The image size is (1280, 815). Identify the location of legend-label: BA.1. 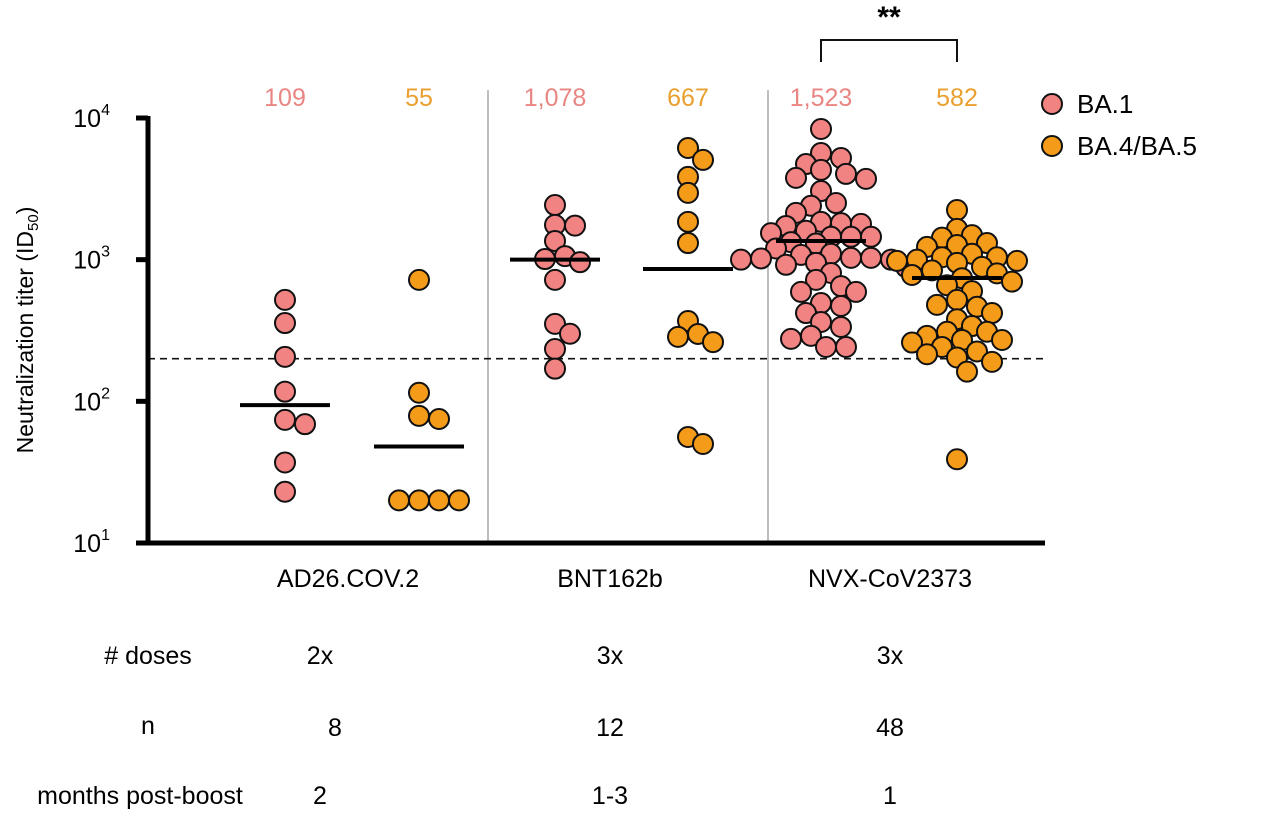
(1105, 104).